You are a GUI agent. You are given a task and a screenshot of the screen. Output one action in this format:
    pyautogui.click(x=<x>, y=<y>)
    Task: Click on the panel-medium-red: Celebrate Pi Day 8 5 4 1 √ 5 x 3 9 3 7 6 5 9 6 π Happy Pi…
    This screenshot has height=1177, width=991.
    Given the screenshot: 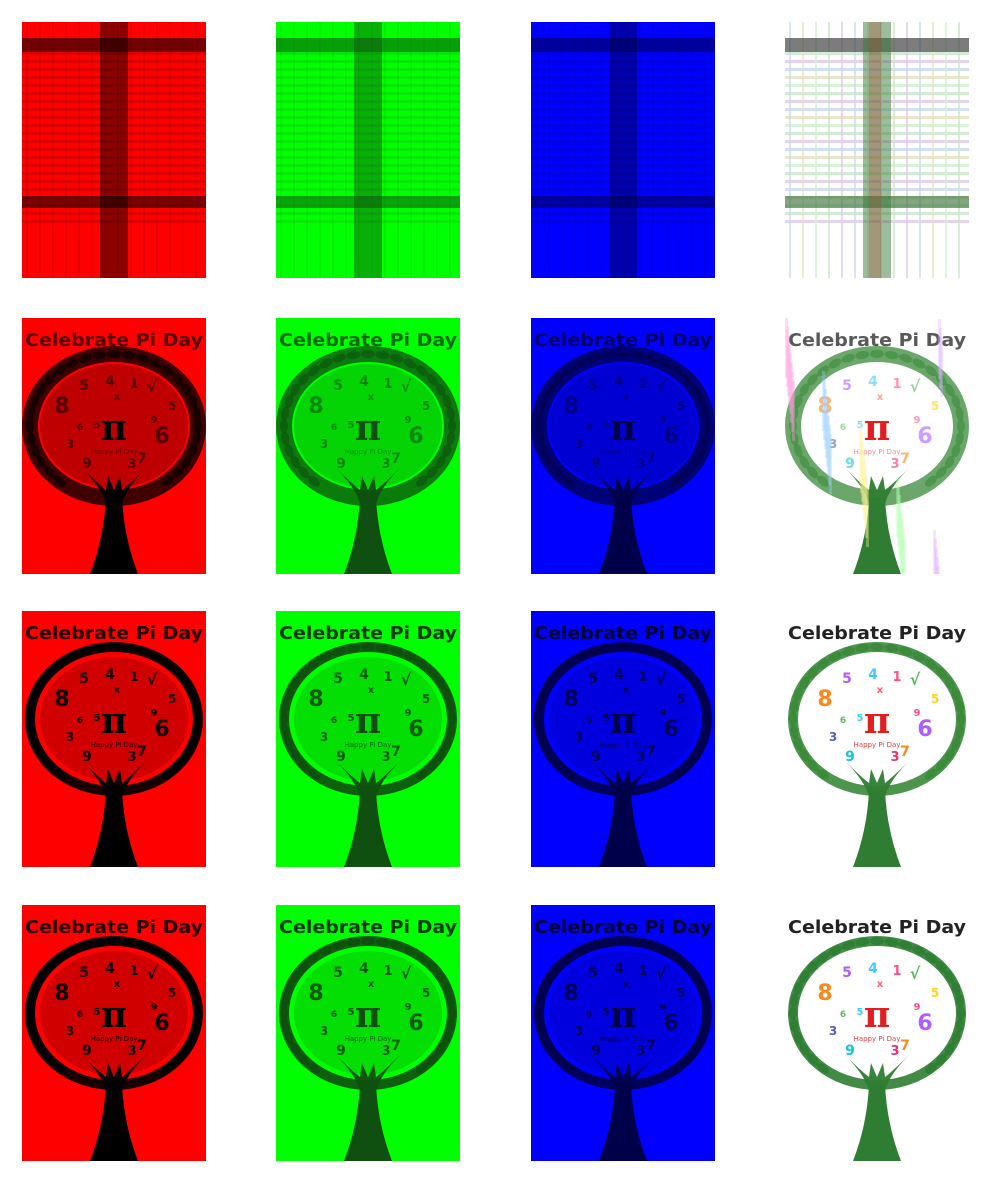 What is the action you would take?
    pyautogui.click(x=114, y=739)
    